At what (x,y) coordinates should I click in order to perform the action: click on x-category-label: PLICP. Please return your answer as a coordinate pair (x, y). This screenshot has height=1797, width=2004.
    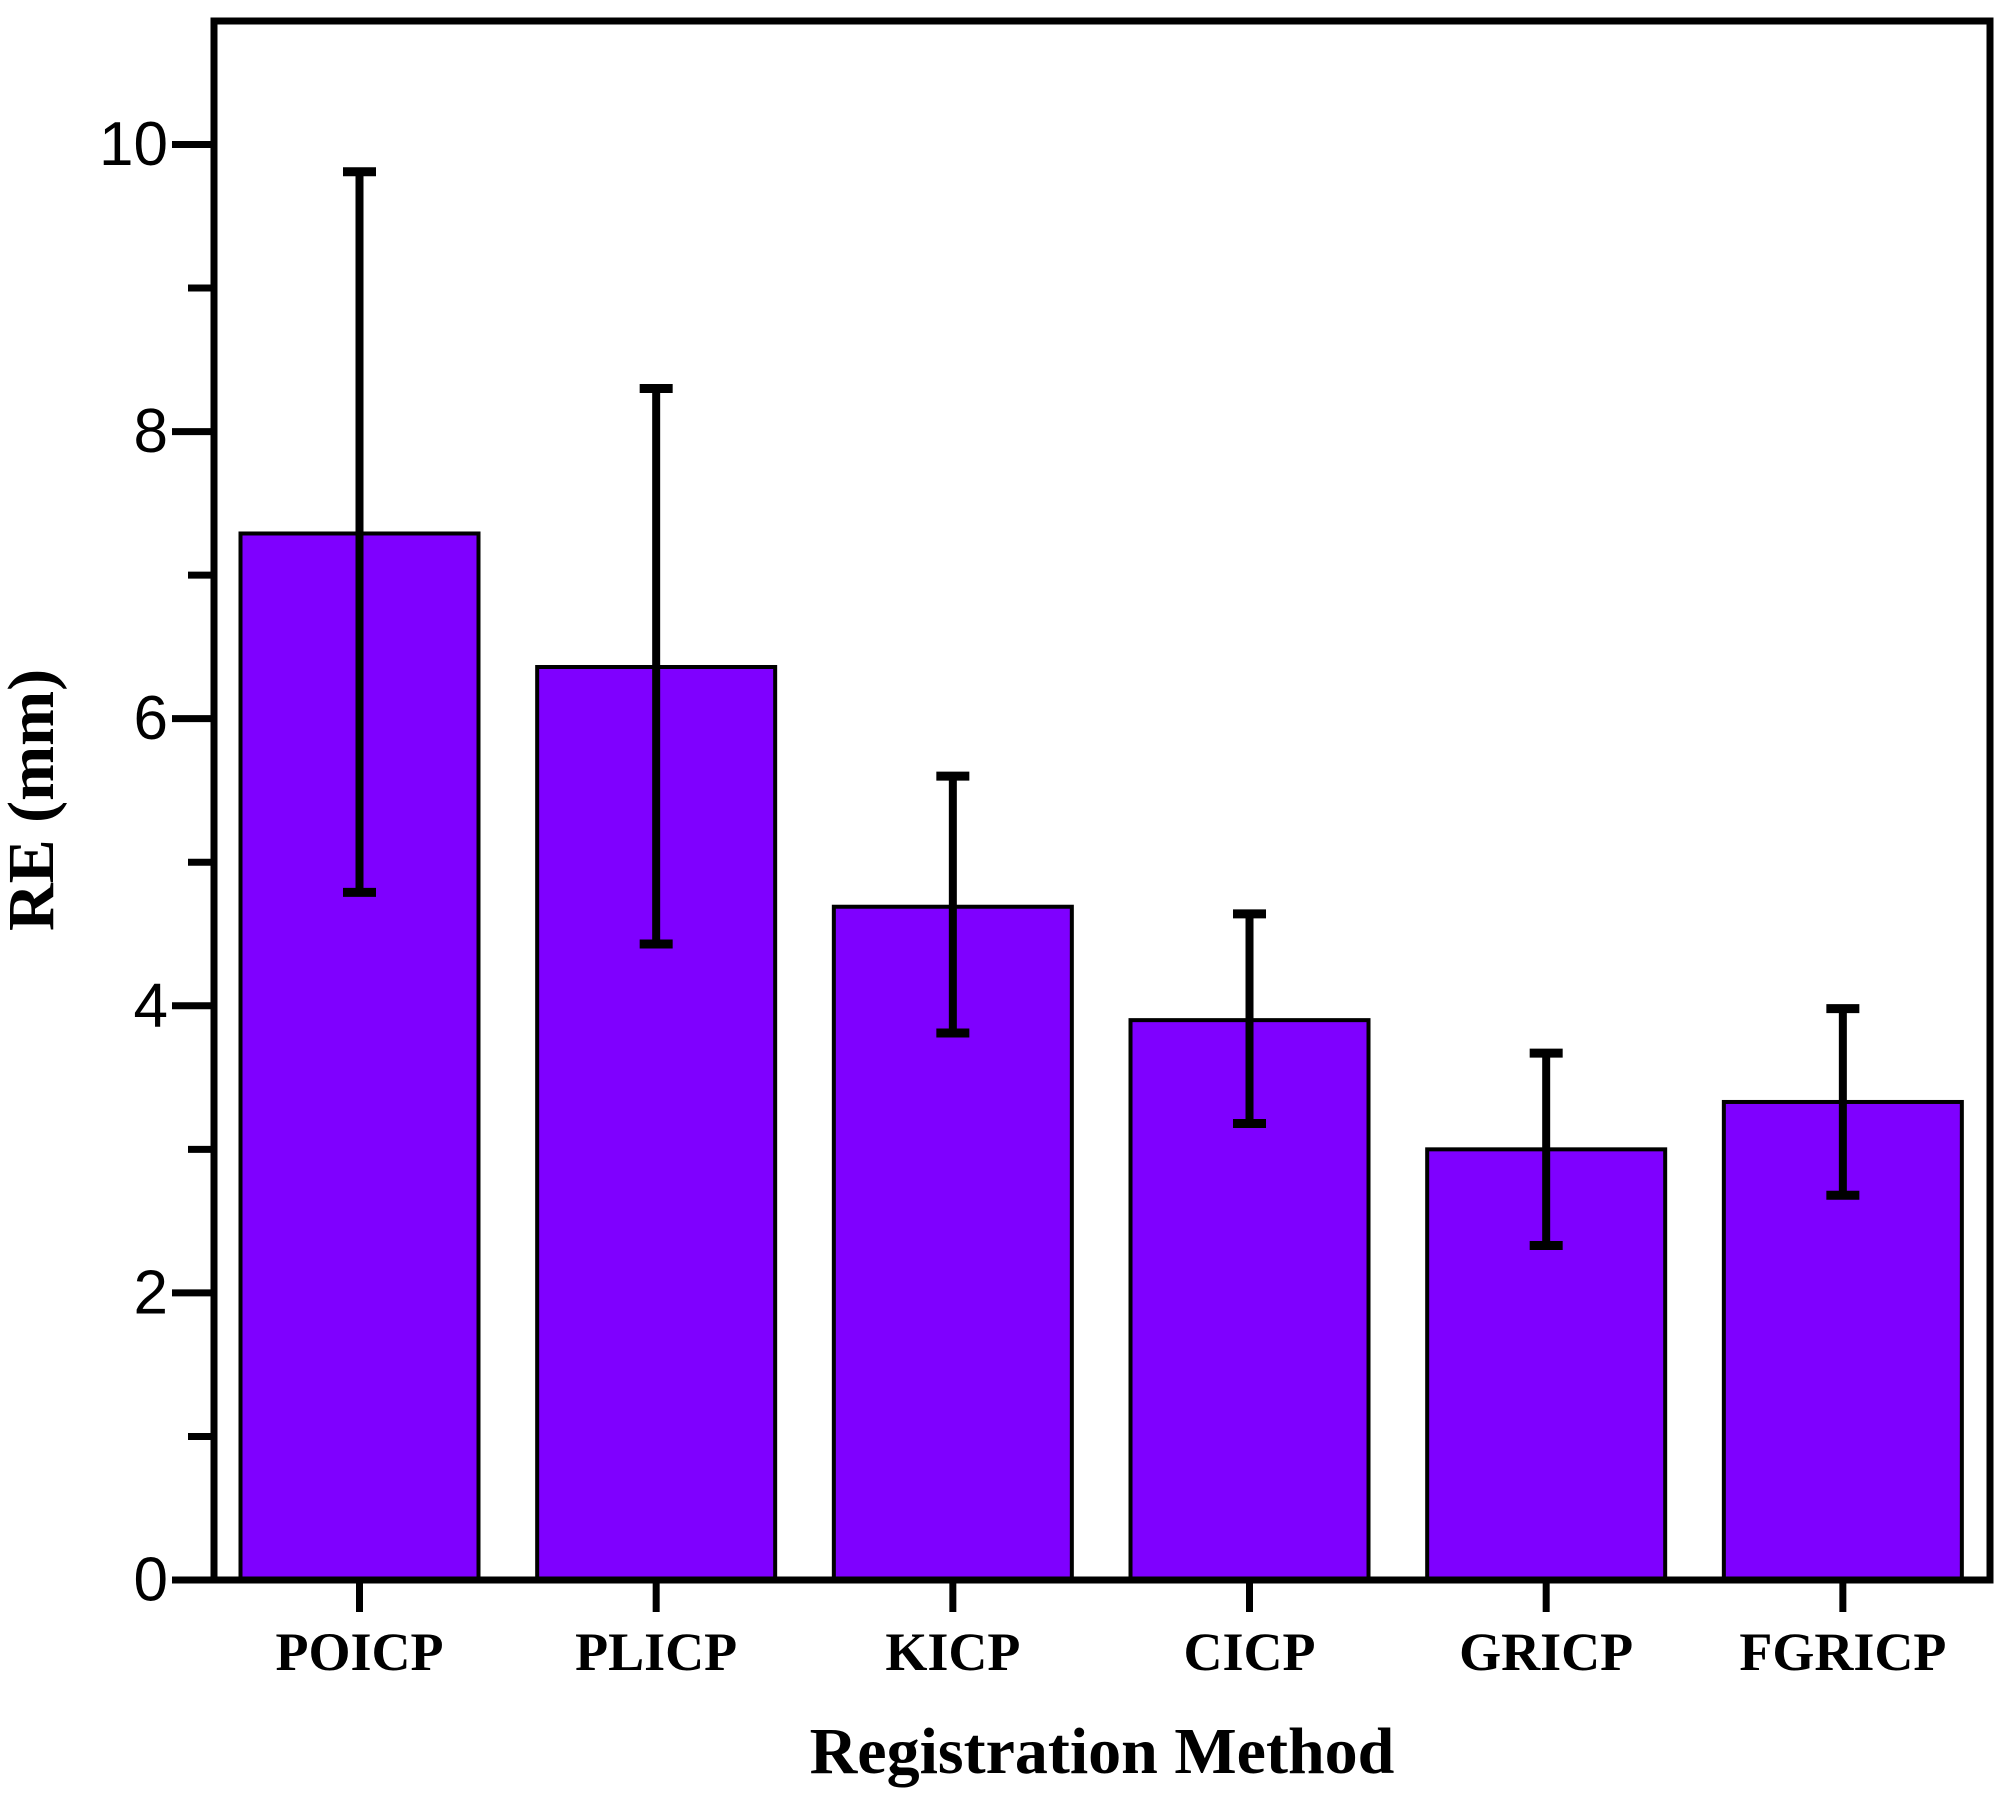
    Looking at the image, I should click on (656, 1652).